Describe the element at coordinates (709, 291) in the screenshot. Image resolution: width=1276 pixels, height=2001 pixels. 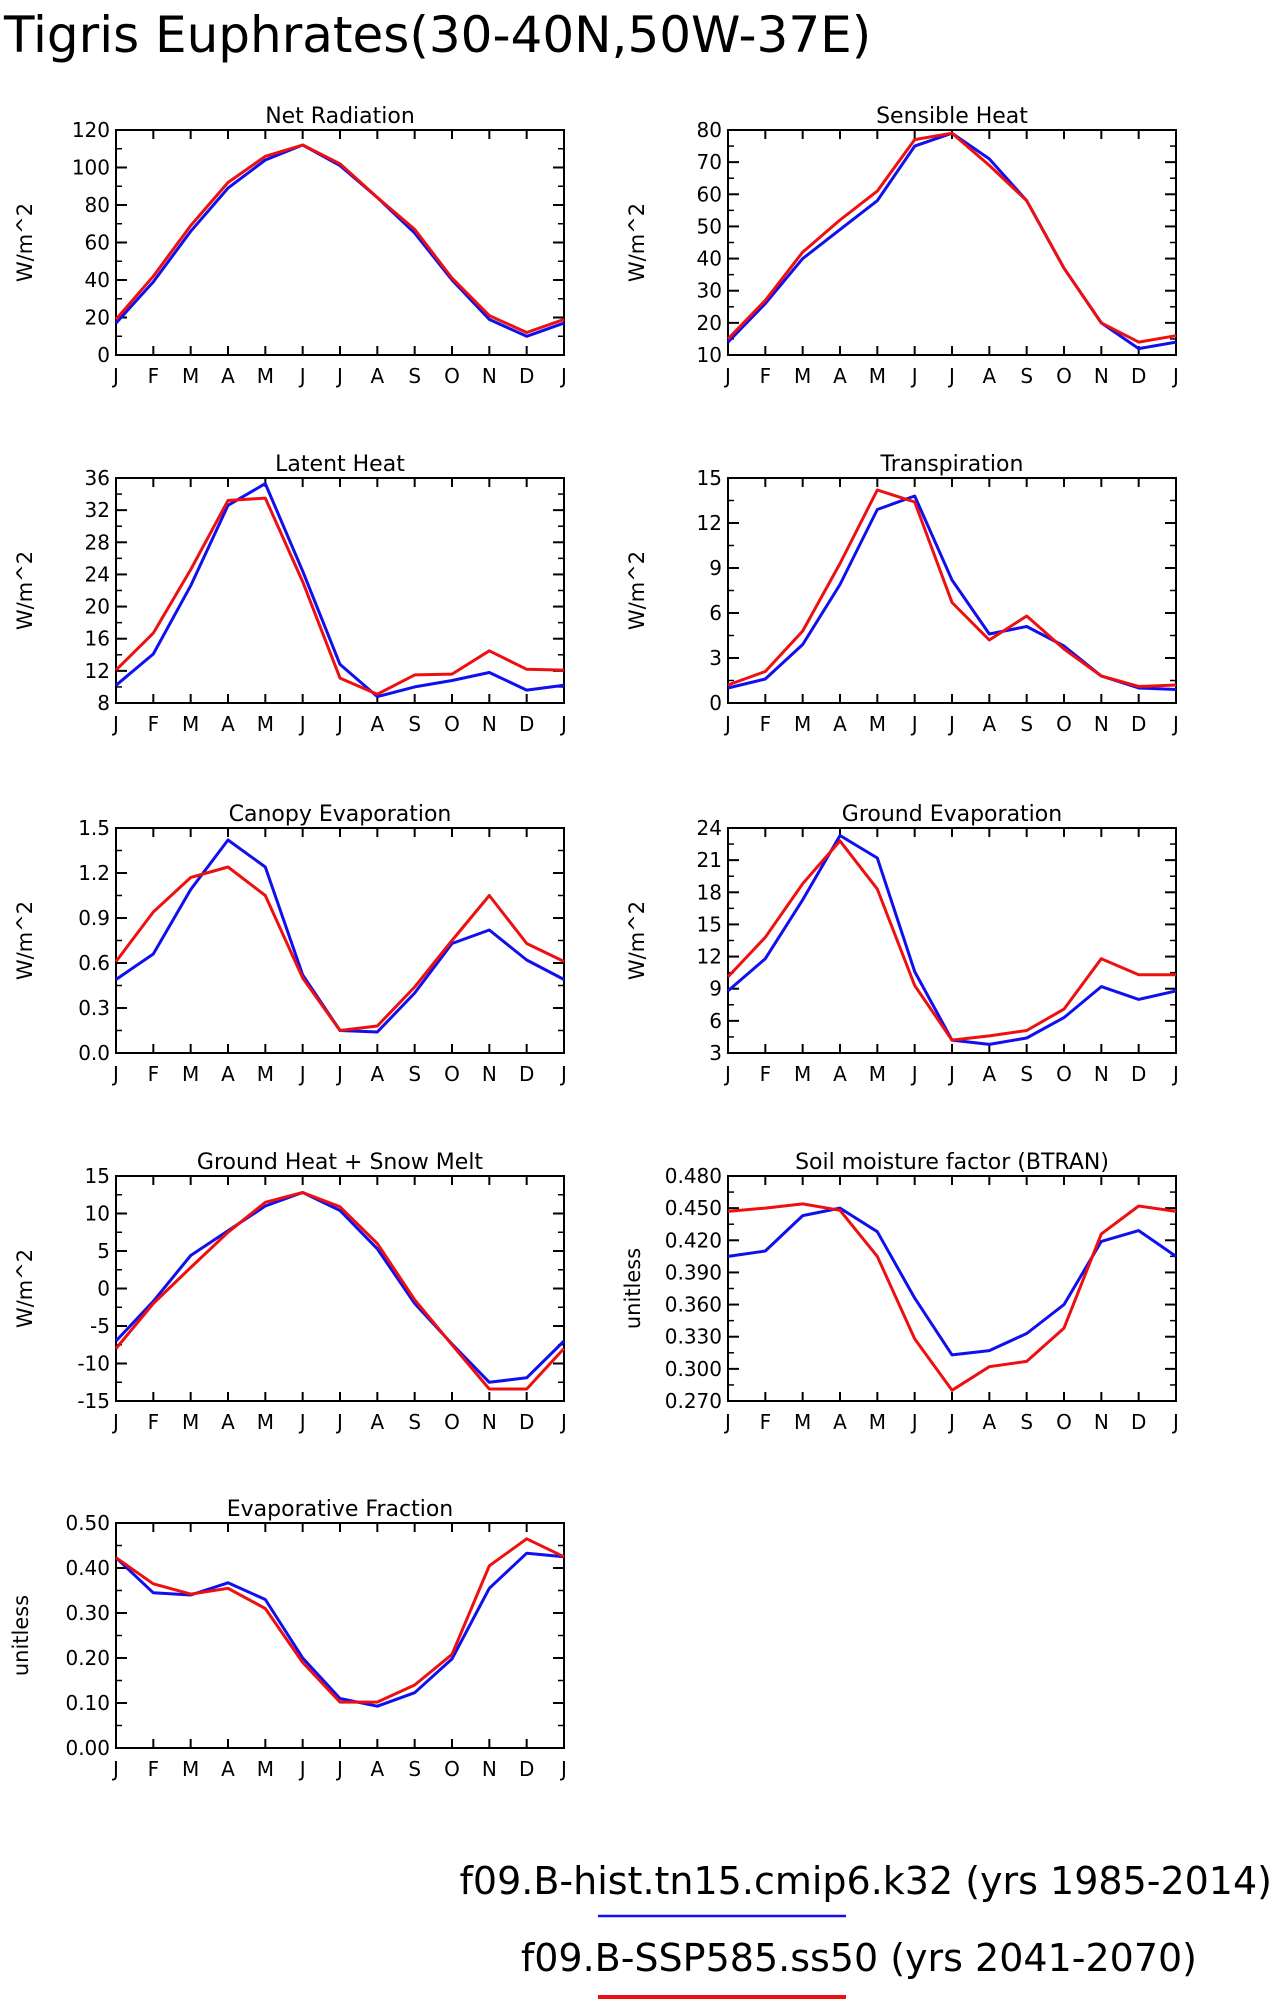
I see `y-tick-label: 30` at that location.